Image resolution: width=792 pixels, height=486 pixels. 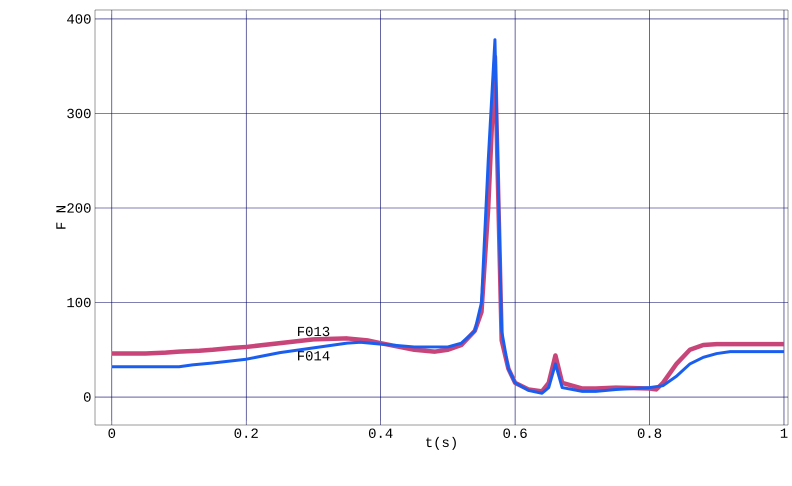 What do you see at coordinates (441, 443) in the screenshot?
I see `x-axis-title: t(s)` at bounding box center [441, 443].